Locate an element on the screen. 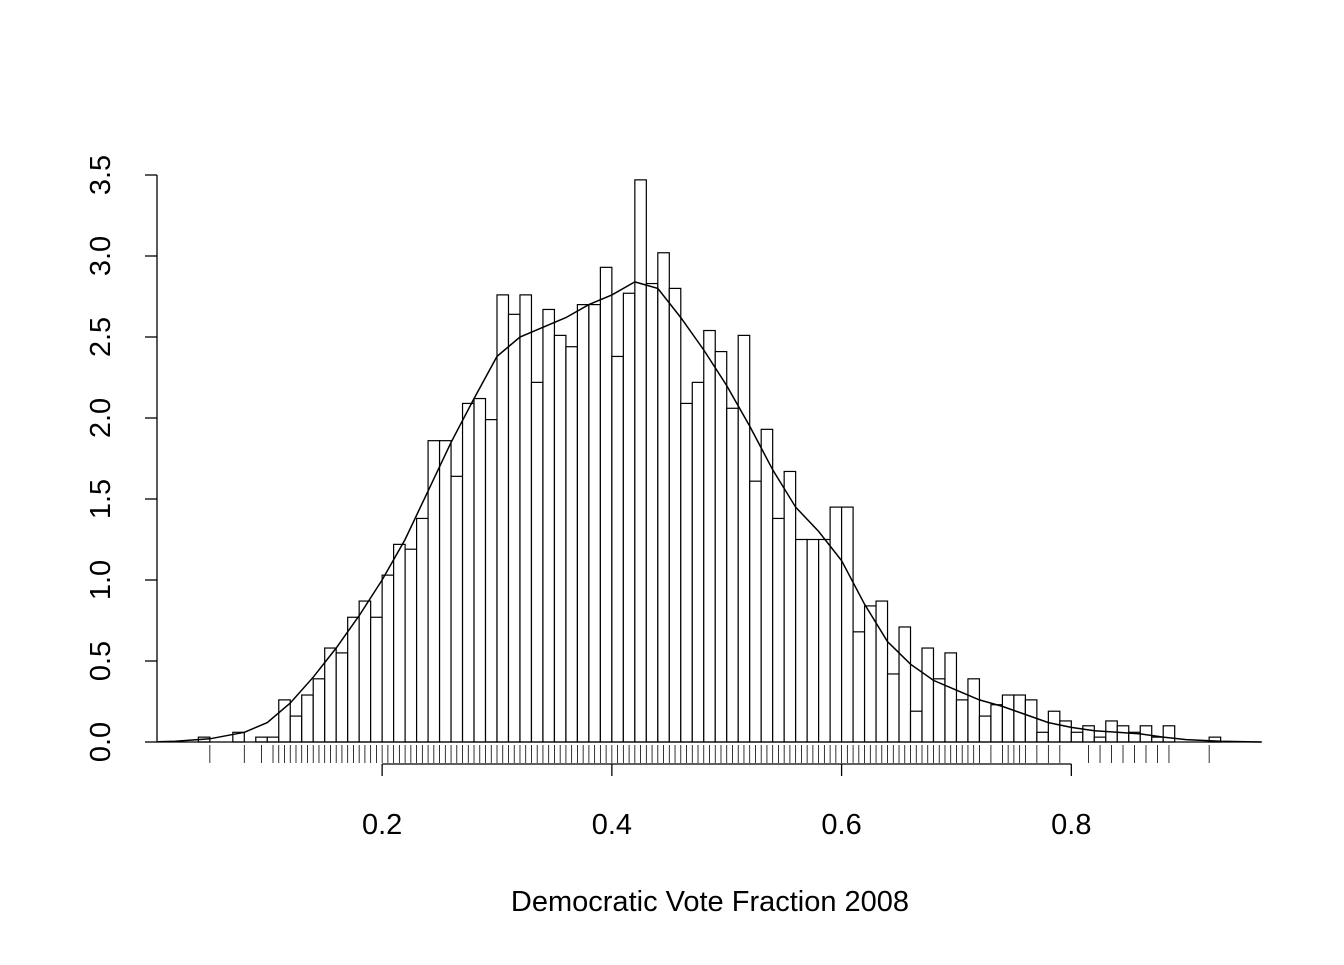 The width and height of the screenshot is (1344, 965). x-axis-title: Democratic Vote Fraction 2008 is located at coordinates (710, 902).